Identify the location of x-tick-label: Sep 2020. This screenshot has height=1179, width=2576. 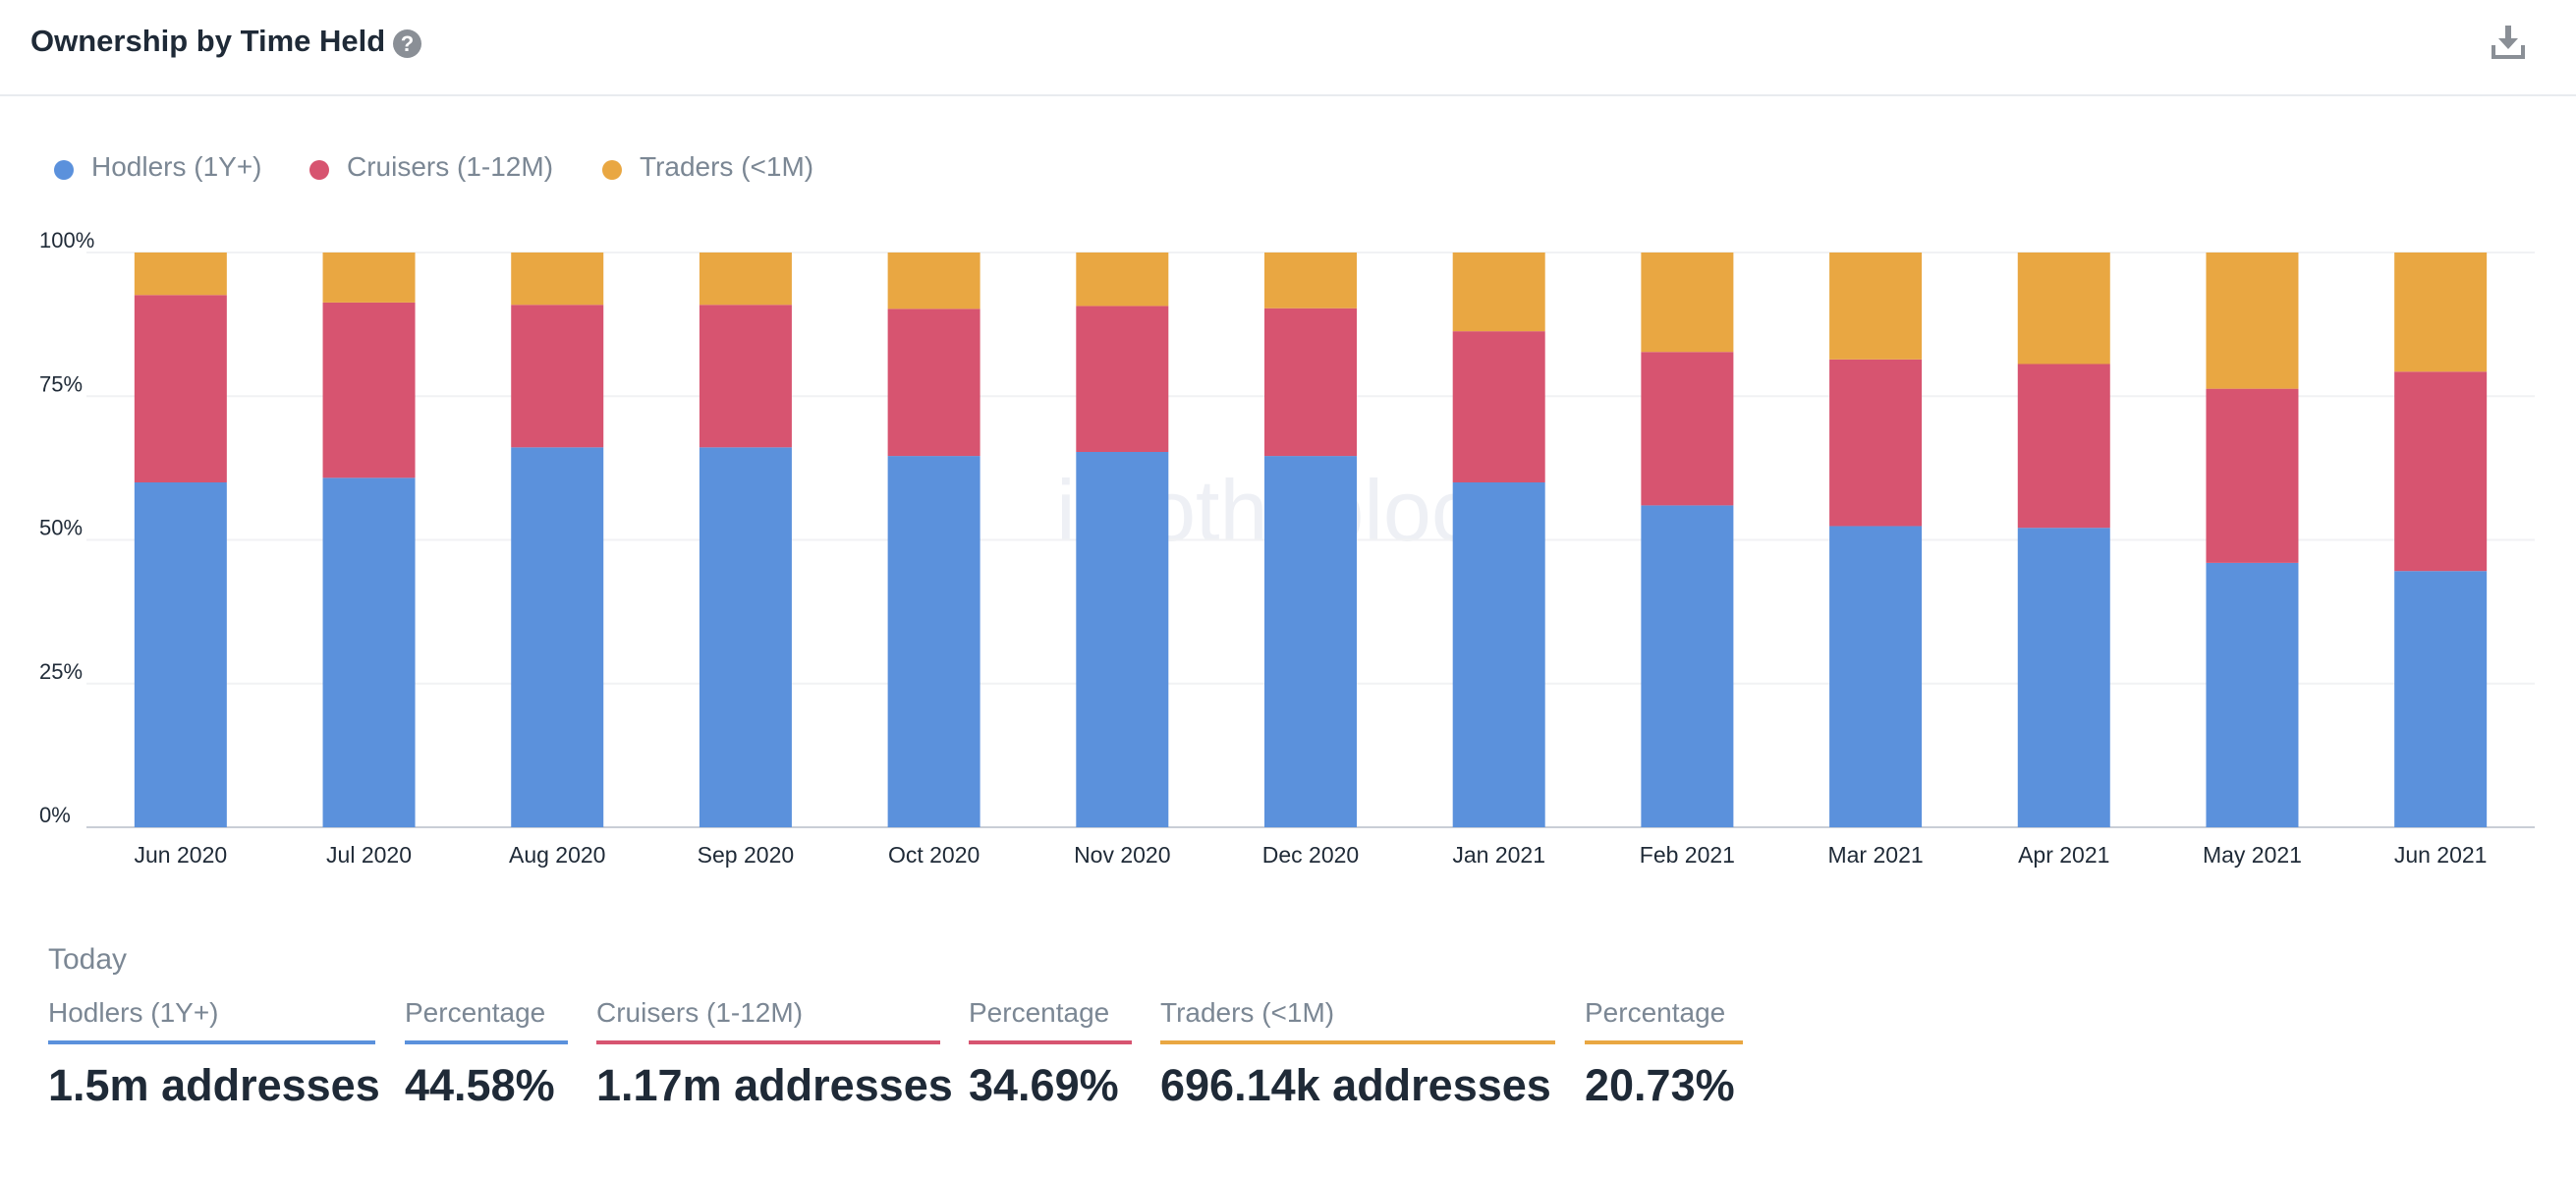
(746, 855).